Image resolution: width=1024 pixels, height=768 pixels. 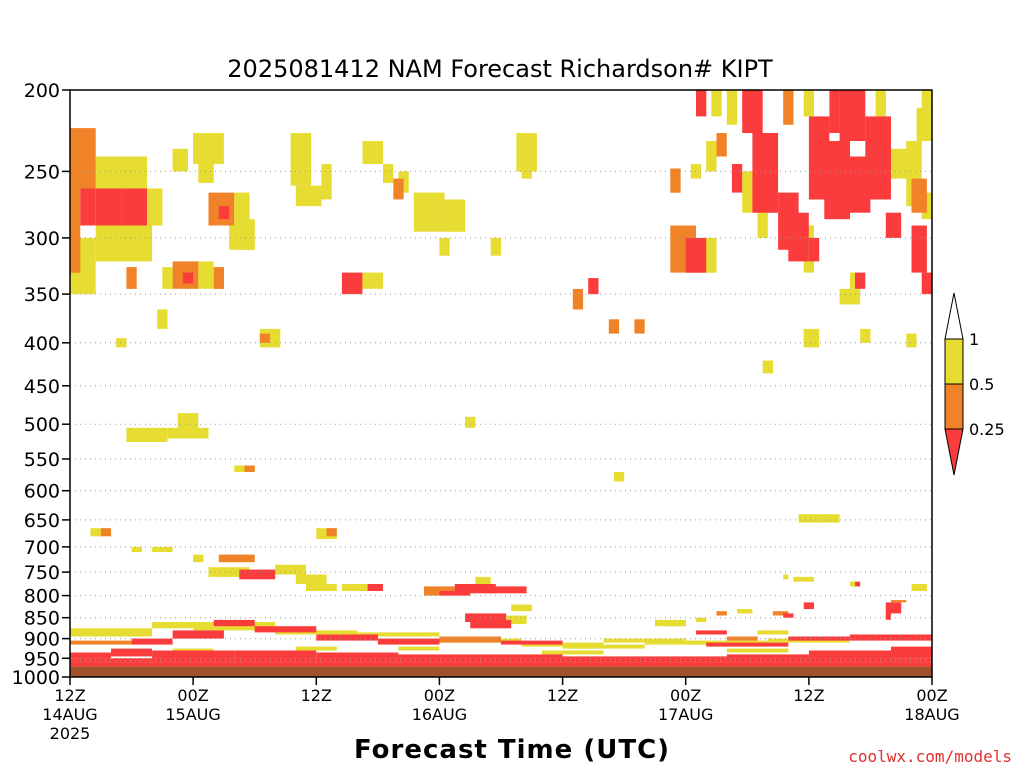 What do you see at coordinates (42, 172) in the screenshot?
I see `y-tick-label: 250` at bounding box center [42, 172].